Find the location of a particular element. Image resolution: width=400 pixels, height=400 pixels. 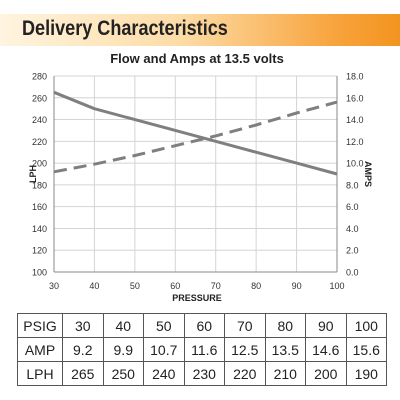

y2-tick-label: 8.0 is located at coordinates (352, 185).